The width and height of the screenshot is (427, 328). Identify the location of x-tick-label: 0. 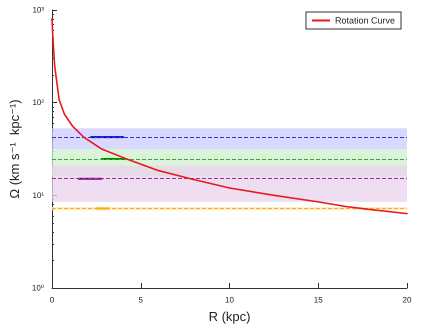
(52, 300).